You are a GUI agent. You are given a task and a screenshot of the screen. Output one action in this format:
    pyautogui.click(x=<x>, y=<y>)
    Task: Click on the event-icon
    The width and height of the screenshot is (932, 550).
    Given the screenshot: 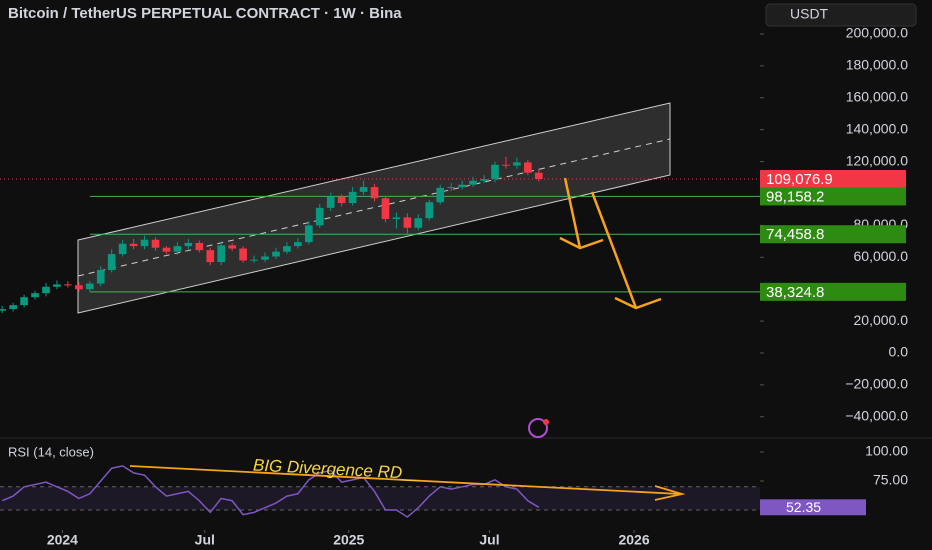 What is the action you would take?
    pyautogui.click(x=538, y=428)
    